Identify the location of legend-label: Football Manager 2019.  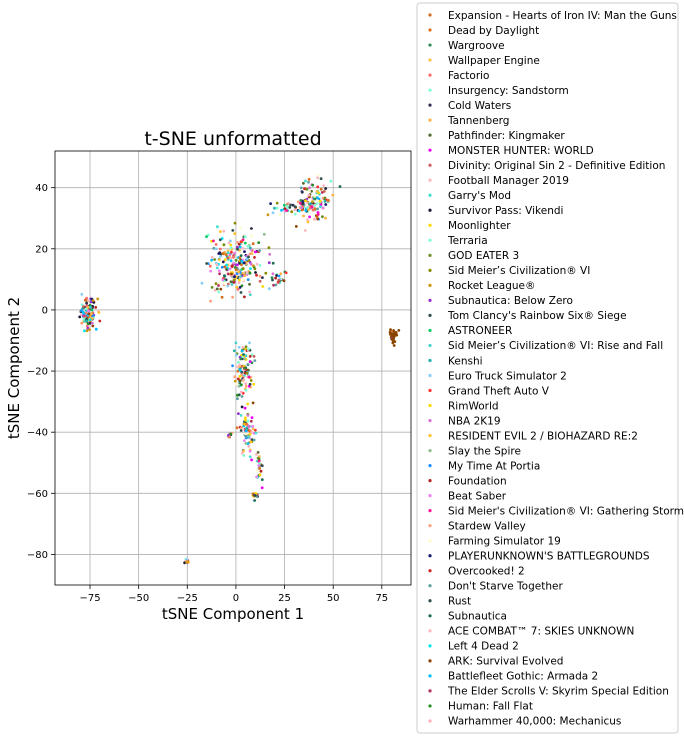
(508, 181).